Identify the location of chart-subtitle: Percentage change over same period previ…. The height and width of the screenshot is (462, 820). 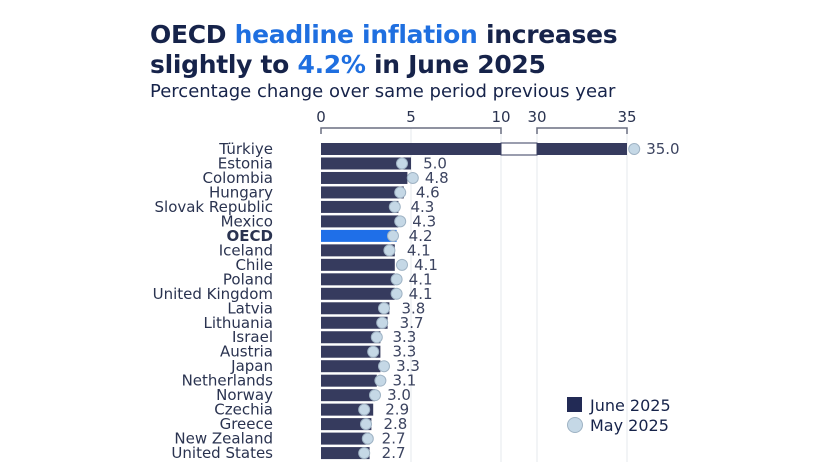
(383, 91).